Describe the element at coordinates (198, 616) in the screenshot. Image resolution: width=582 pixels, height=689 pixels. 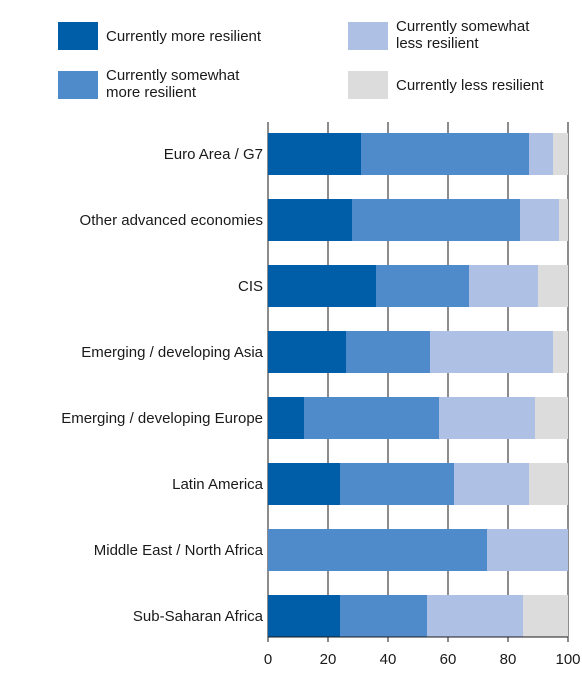
I see `category-label: Sub-Saharan Africa` at that location.